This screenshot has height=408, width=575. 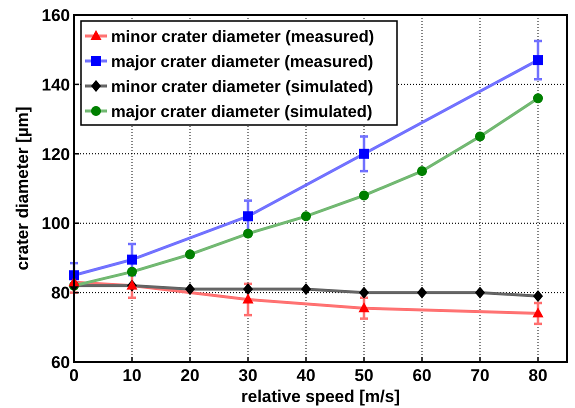 What do you see at coordinates (22, 188) in the screenshot?
I see `y-axis-title: crater diameter [µm]` at bounding box center [22, 188].